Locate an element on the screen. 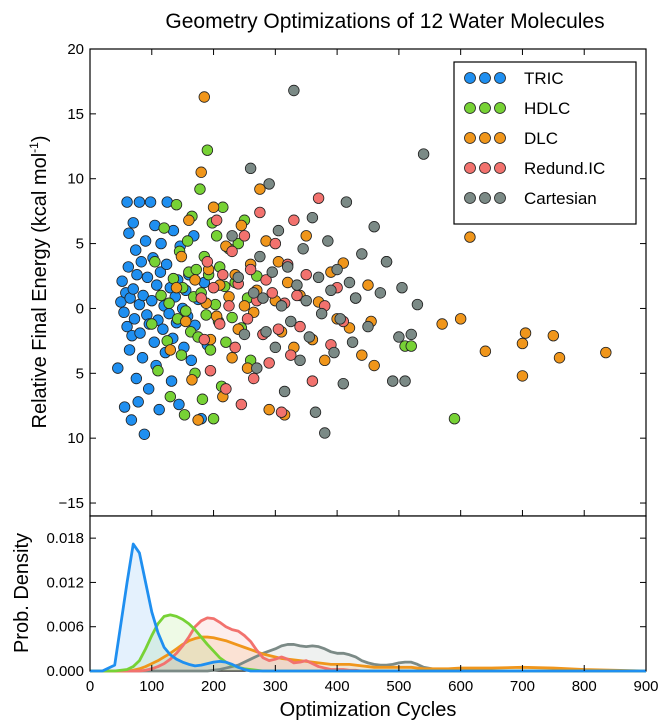 The width and height of the screenshot is (665, 723). scatter-y-tick-label: 5 is located at coordinates (80, 373).